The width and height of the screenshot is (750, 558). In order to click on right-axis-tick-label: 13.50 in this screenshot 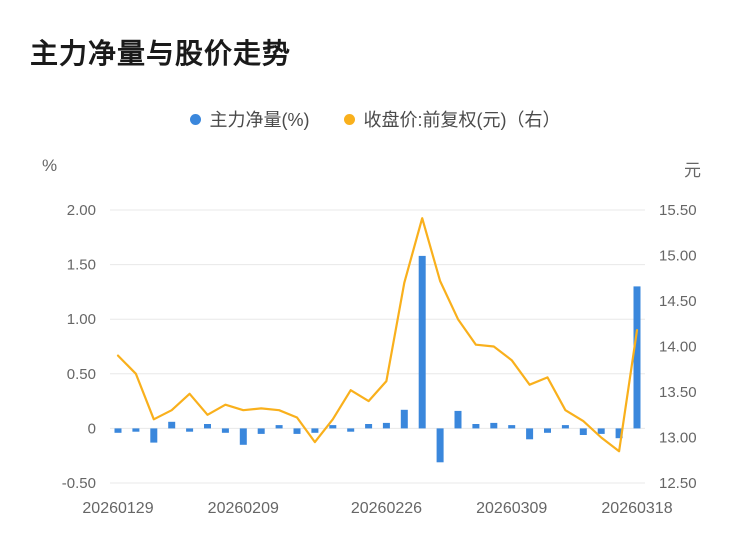, I will do `click(678, 392)`.